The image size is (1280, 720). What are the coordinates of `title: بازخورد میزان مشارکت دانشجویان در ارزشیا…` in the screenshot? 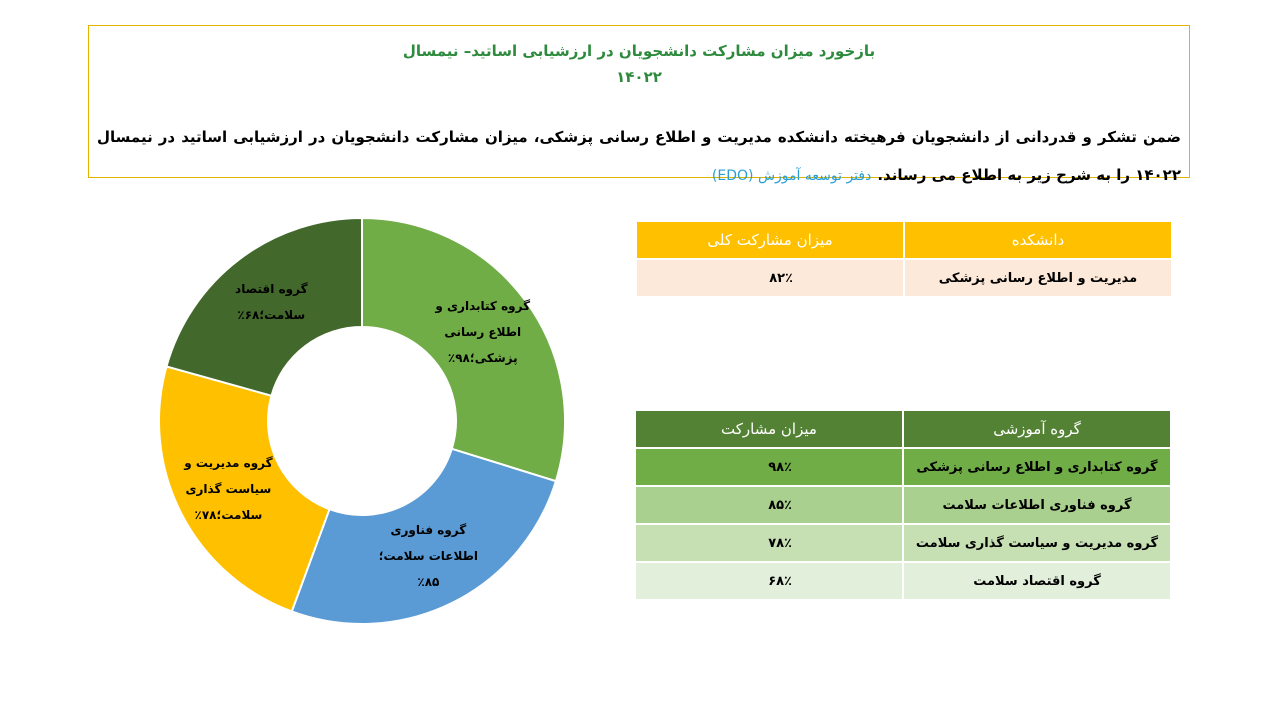 It's located at (639, 64).